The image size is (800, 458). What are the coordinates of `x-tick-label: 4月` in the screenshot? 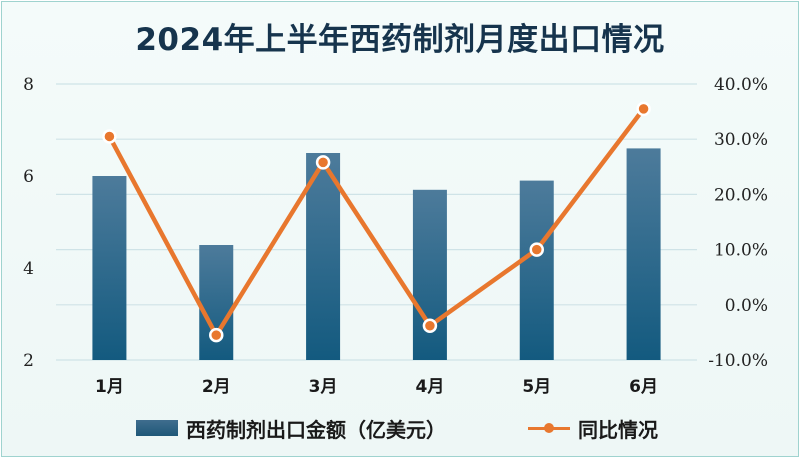 It's located at (429, 387).